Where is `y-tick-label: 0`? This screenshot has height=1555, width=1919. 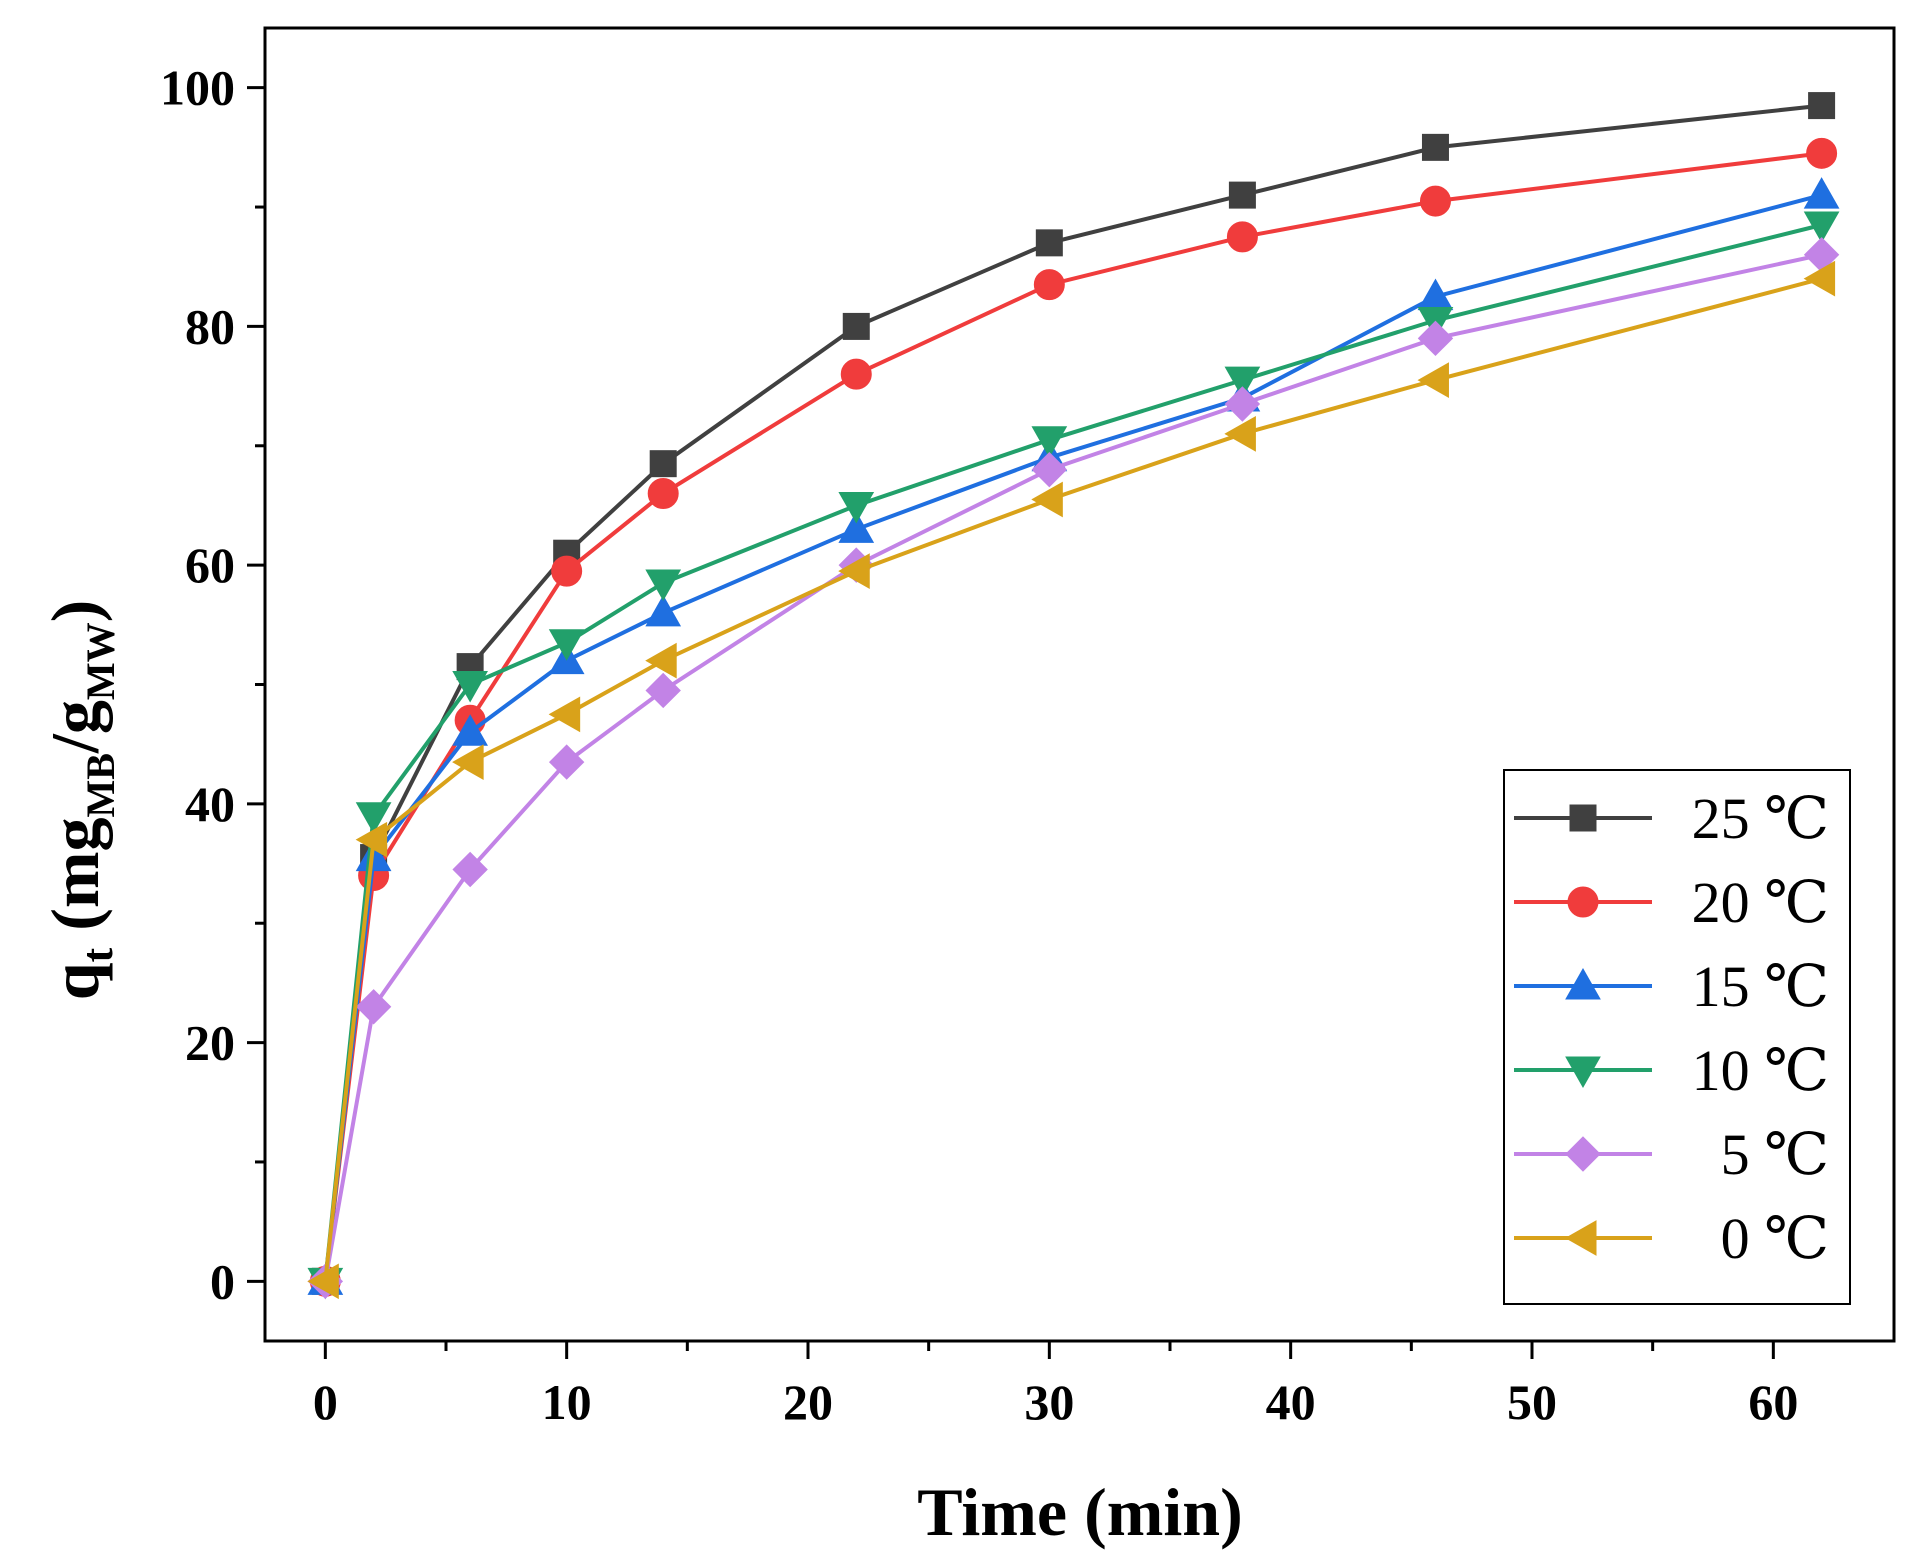
y-tick-label: 0 is located at coordinates (222, 1281).